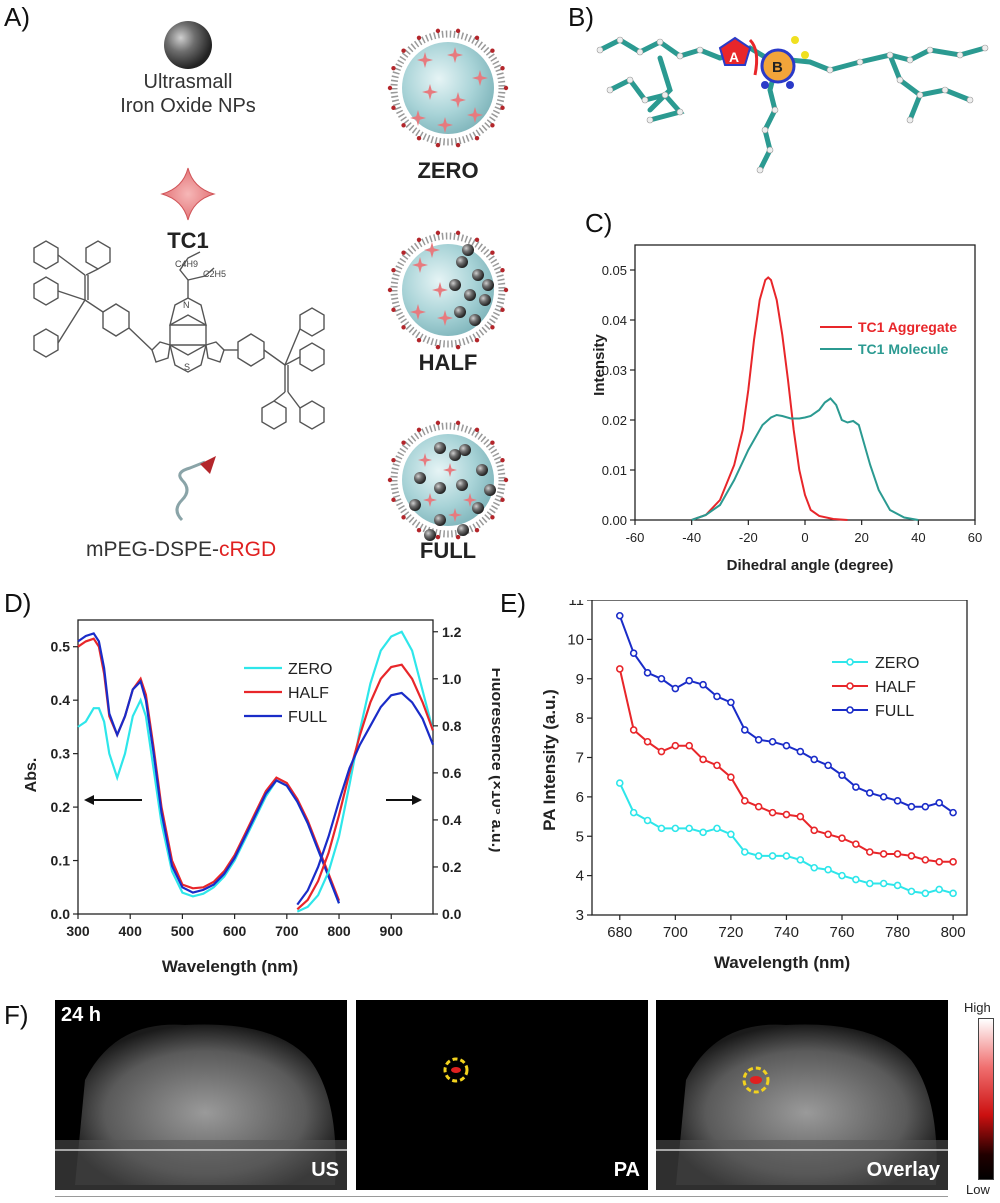  I want to click on x-tick-label: 500, so click(183, 931).